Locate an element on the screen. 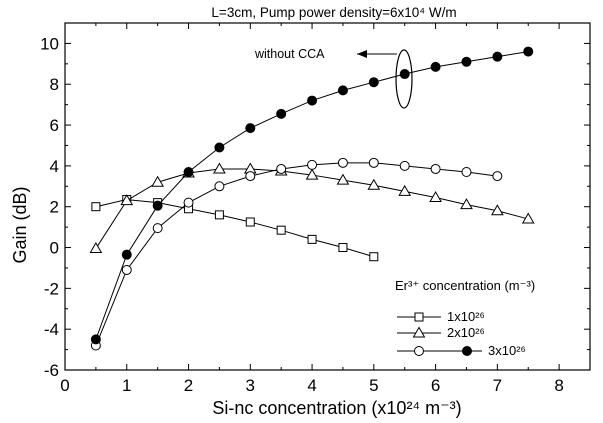 The height and width of the screenshot is (423, 603). y-tick-label: 8 is located at coordinates (54, 84).